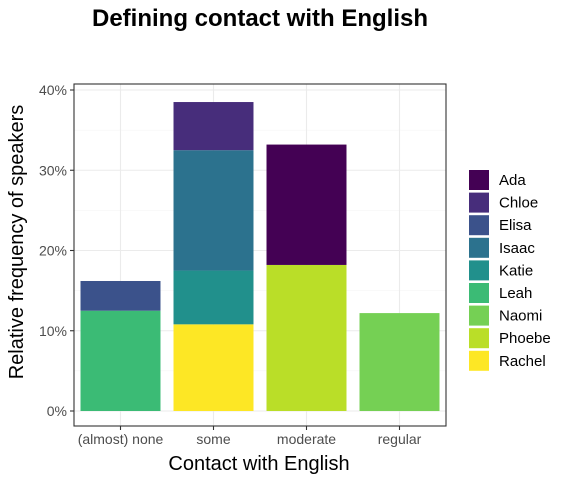 The width and height of the screenshot is (576, 480). What do you see at coordinates (213, 297) in the screenshot?
I see `bar-segment-katie` at bounding box center [213, 297].